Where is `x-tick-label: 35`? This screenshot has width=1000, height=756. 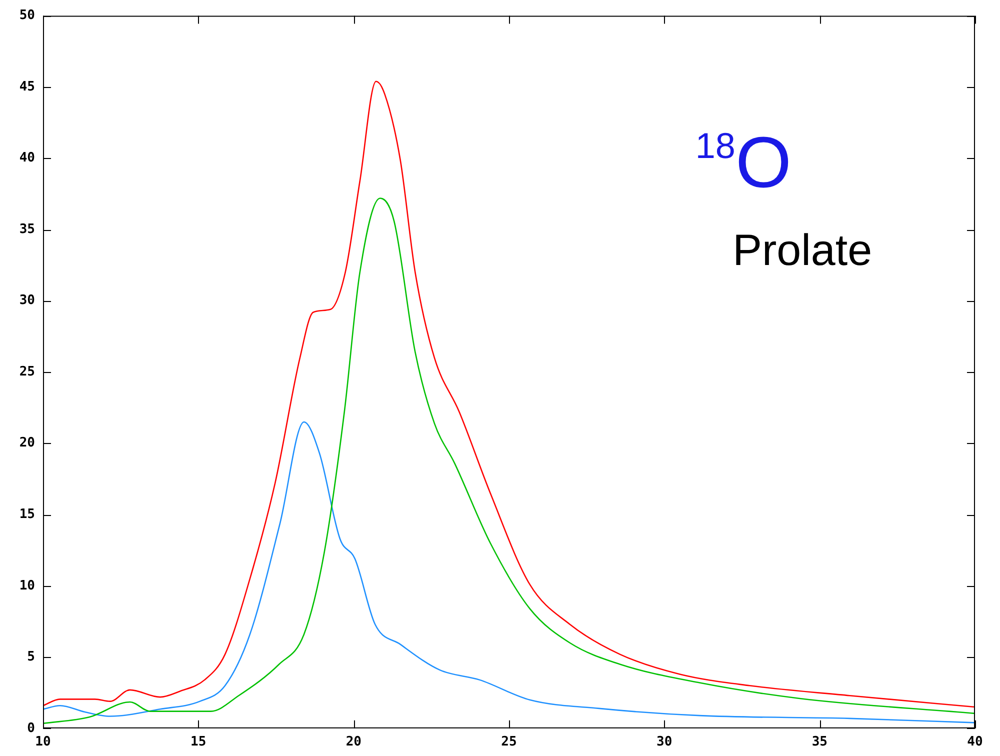
x-tick-label: 35 is located at coordinates (820, 742).